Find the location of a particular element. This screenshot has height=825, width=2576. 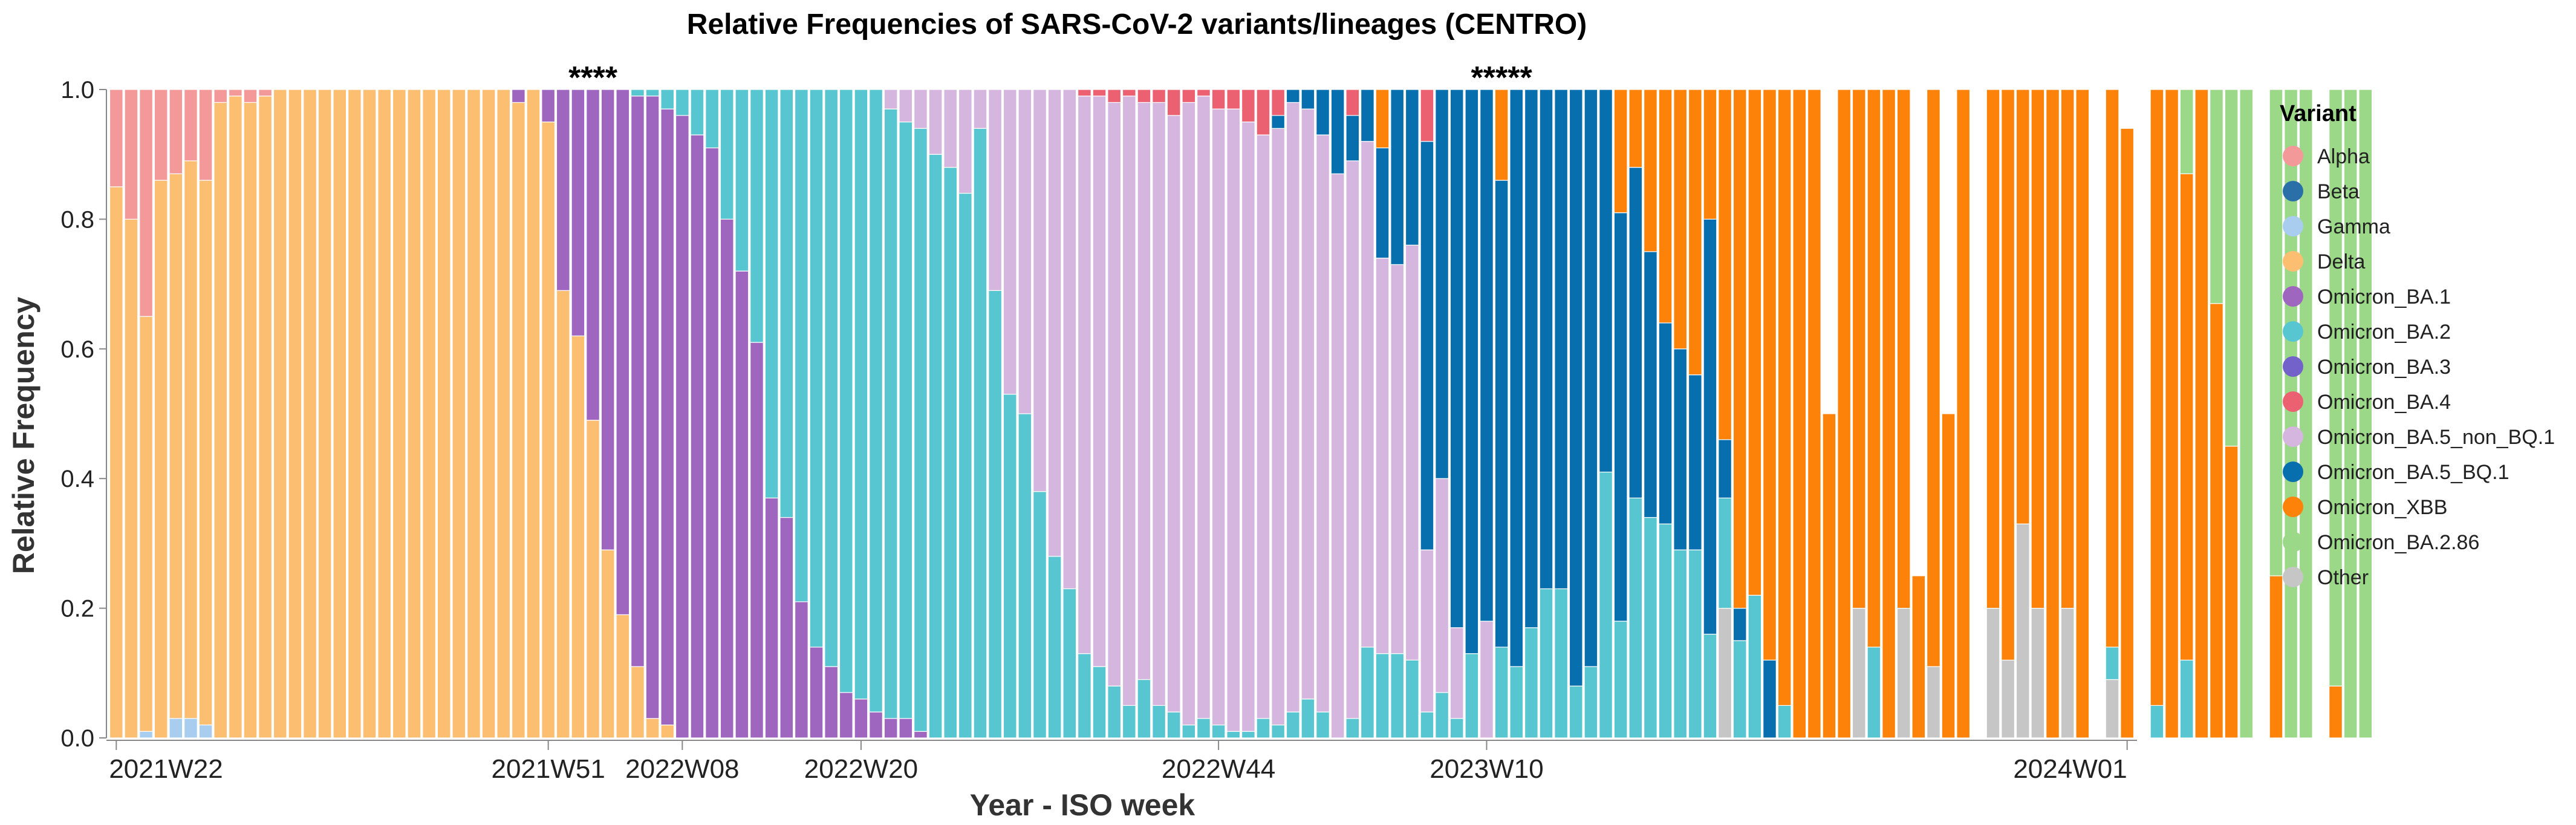

x-axis-title: Year - ISO week is located at coordinates (1082, 805).